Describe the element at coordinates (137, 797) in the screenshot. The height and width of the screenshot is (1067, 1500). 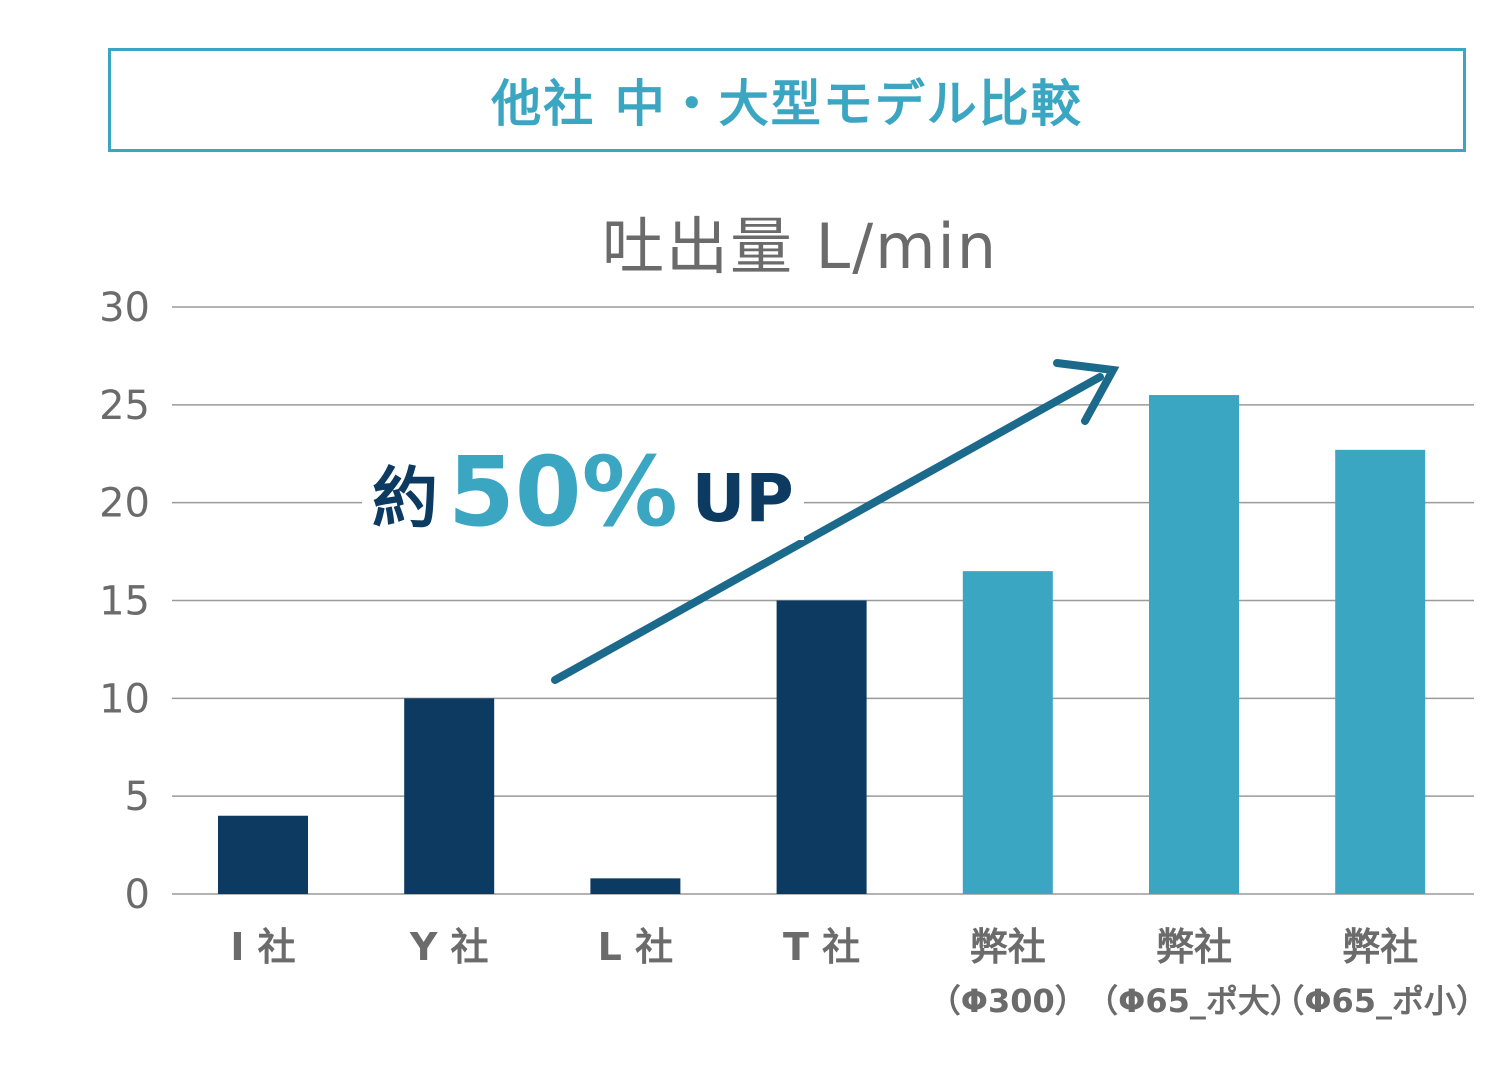
I see `y-tick-label: 5` at that location.